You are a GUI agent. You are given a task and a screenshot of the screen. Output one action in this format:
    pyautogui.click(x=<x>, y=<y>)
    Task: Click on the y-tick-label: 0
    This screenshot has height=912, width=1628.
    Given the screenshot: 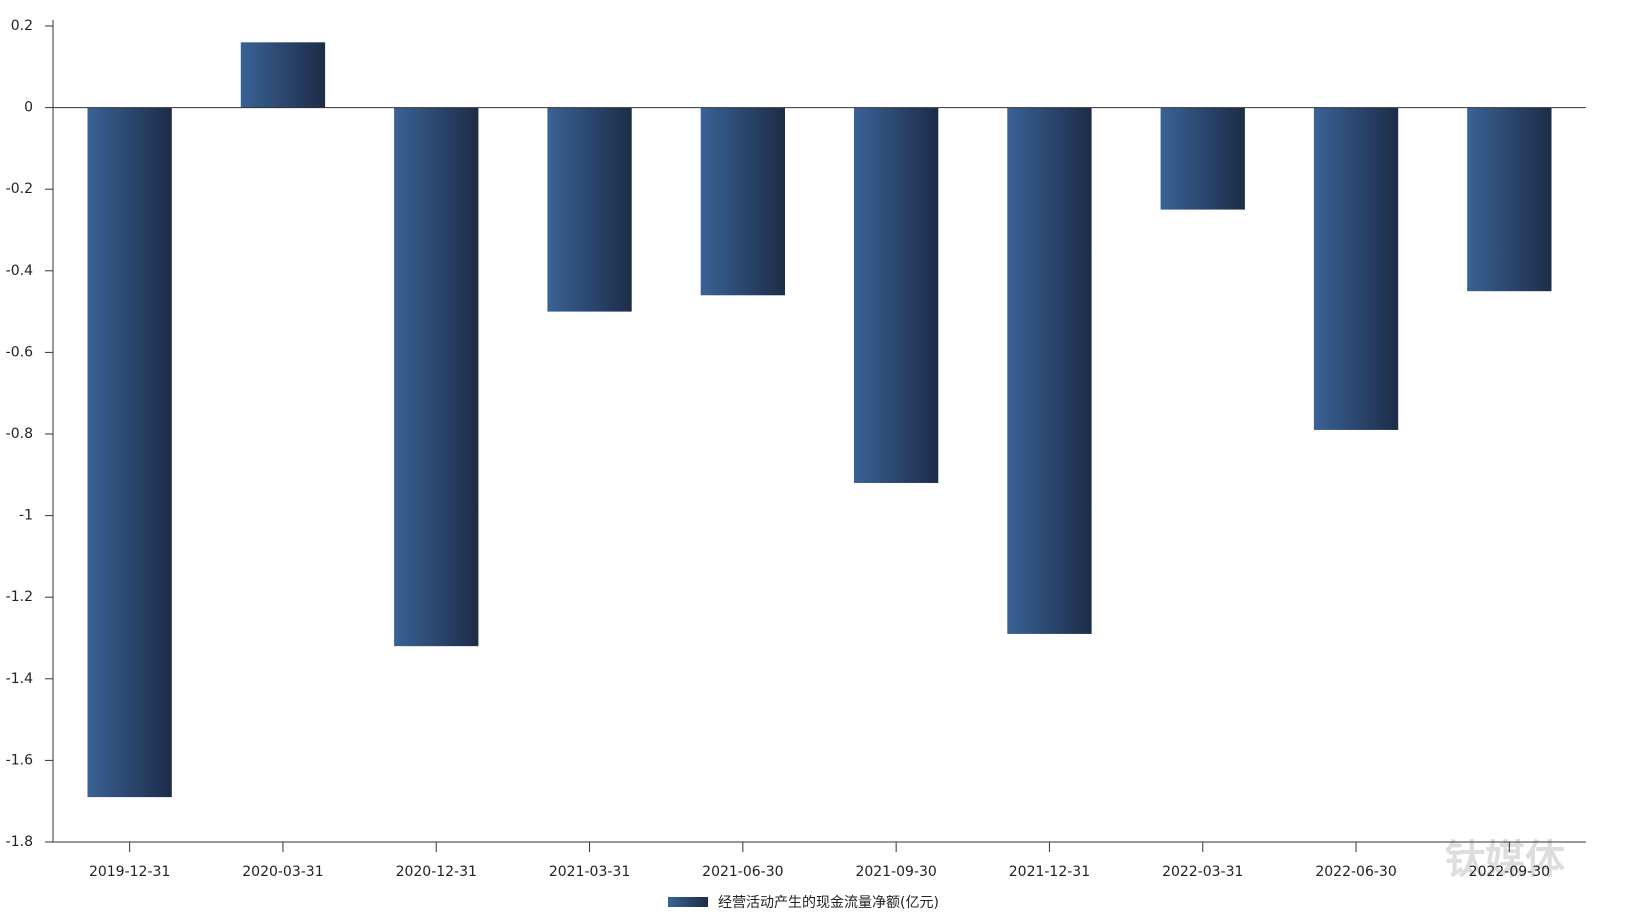 What is the action you would take?
    pyautogui.click(x=28, y=108)
    